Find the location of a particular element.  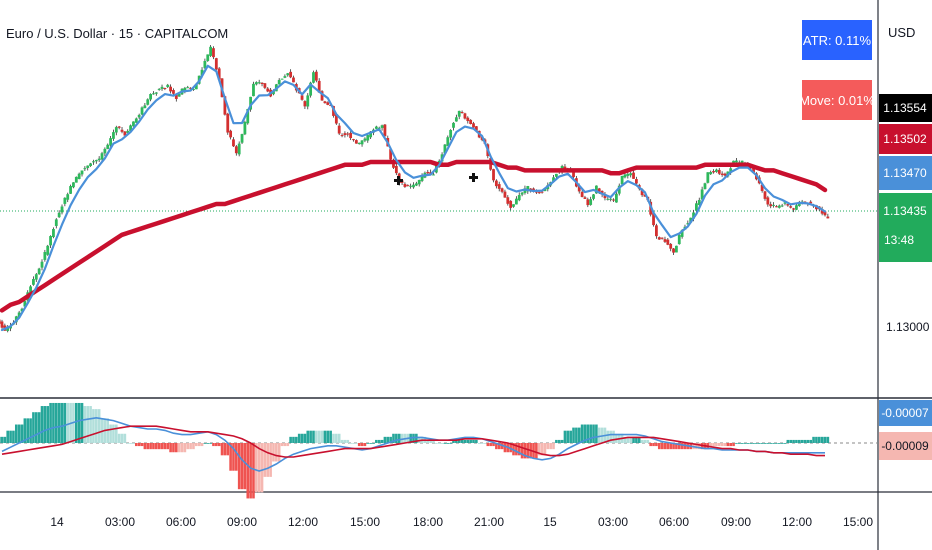

currency-label: USD is located at coordinates (901, 32).